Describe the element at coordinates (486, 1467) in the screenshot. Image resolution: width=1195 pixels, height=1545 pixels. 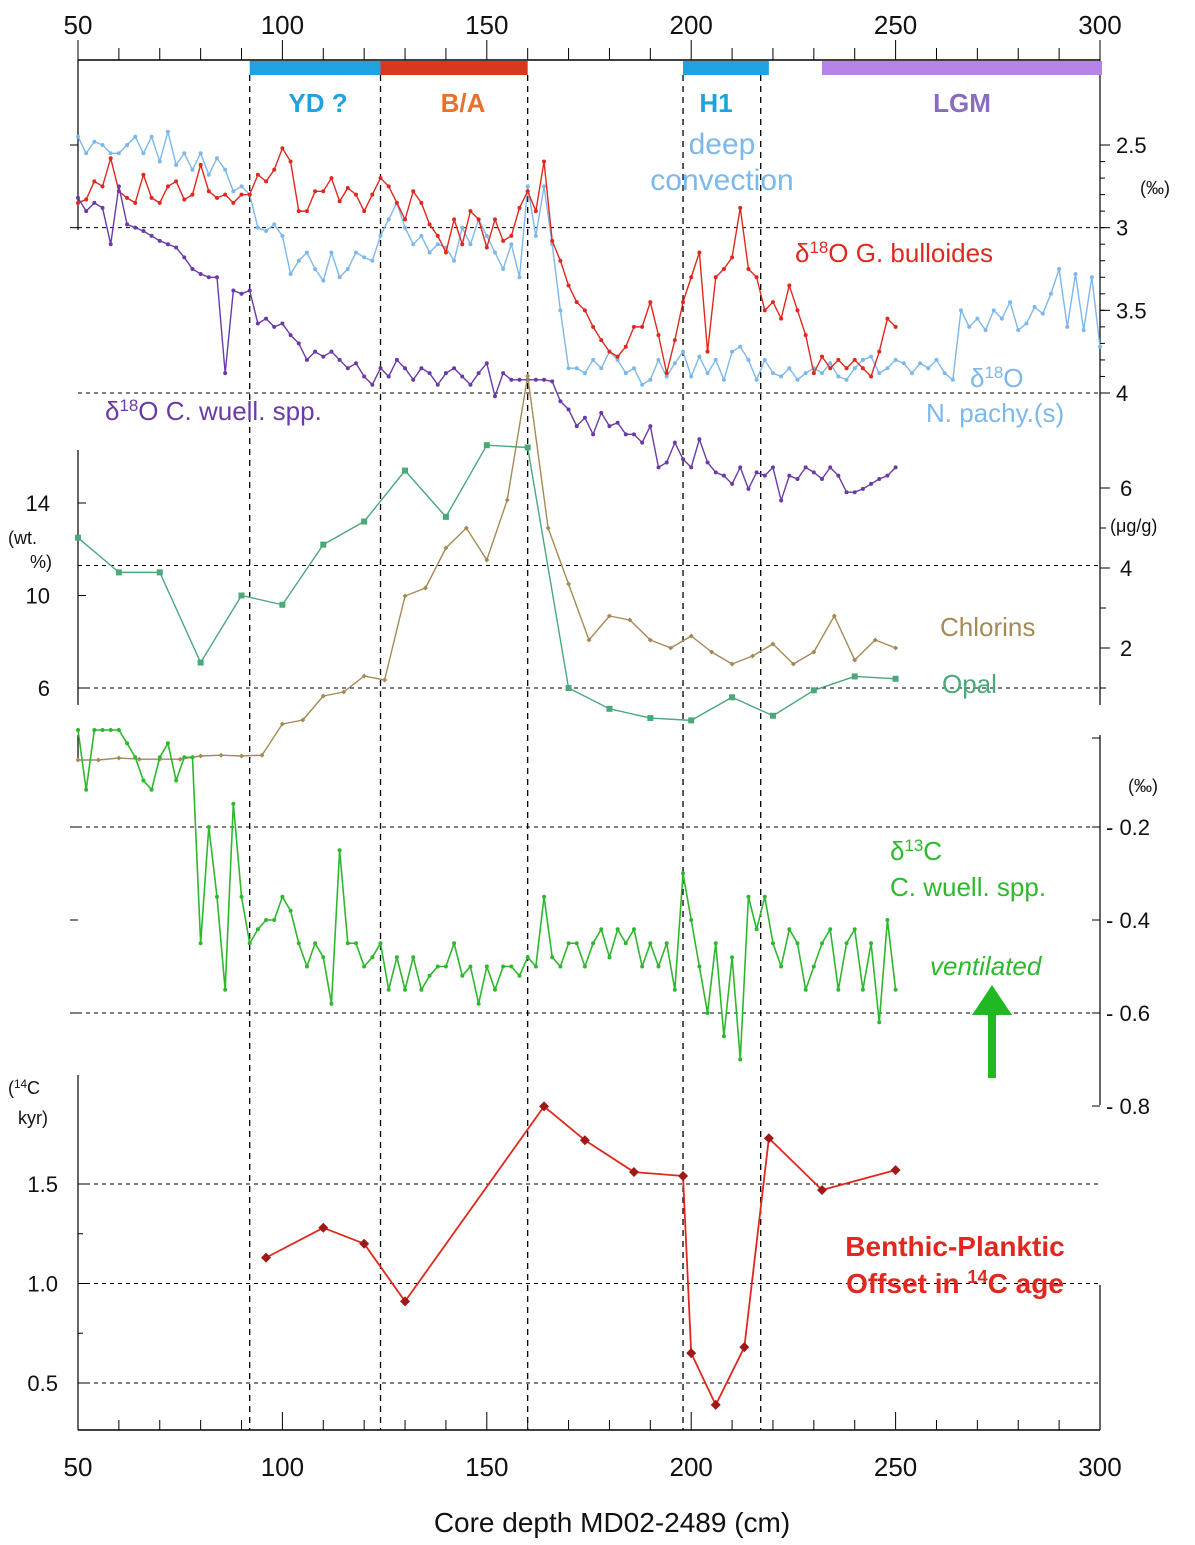
I see `bottom-x-tick-label: 150` at that location.